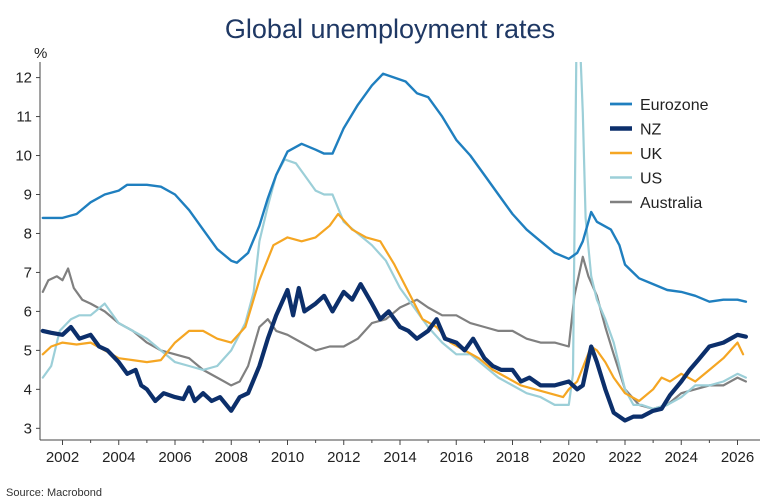  Describe the element at coordinates (399, 457) in the screenshot. I see `x-tick-label: 2014` at that location.